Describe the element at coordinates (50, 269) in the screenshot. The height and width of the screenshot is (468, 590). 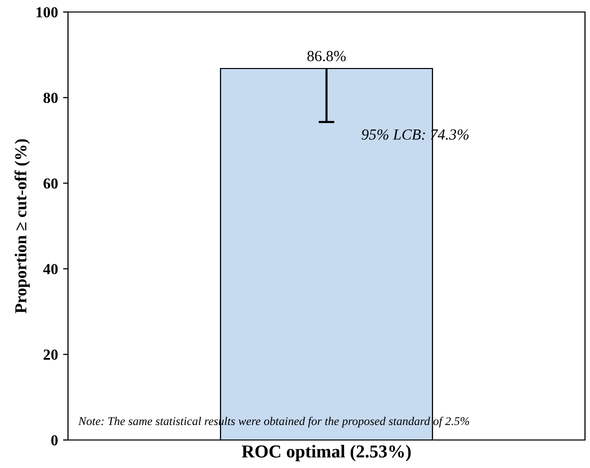
I see `y-tick-label: 40` at that location.